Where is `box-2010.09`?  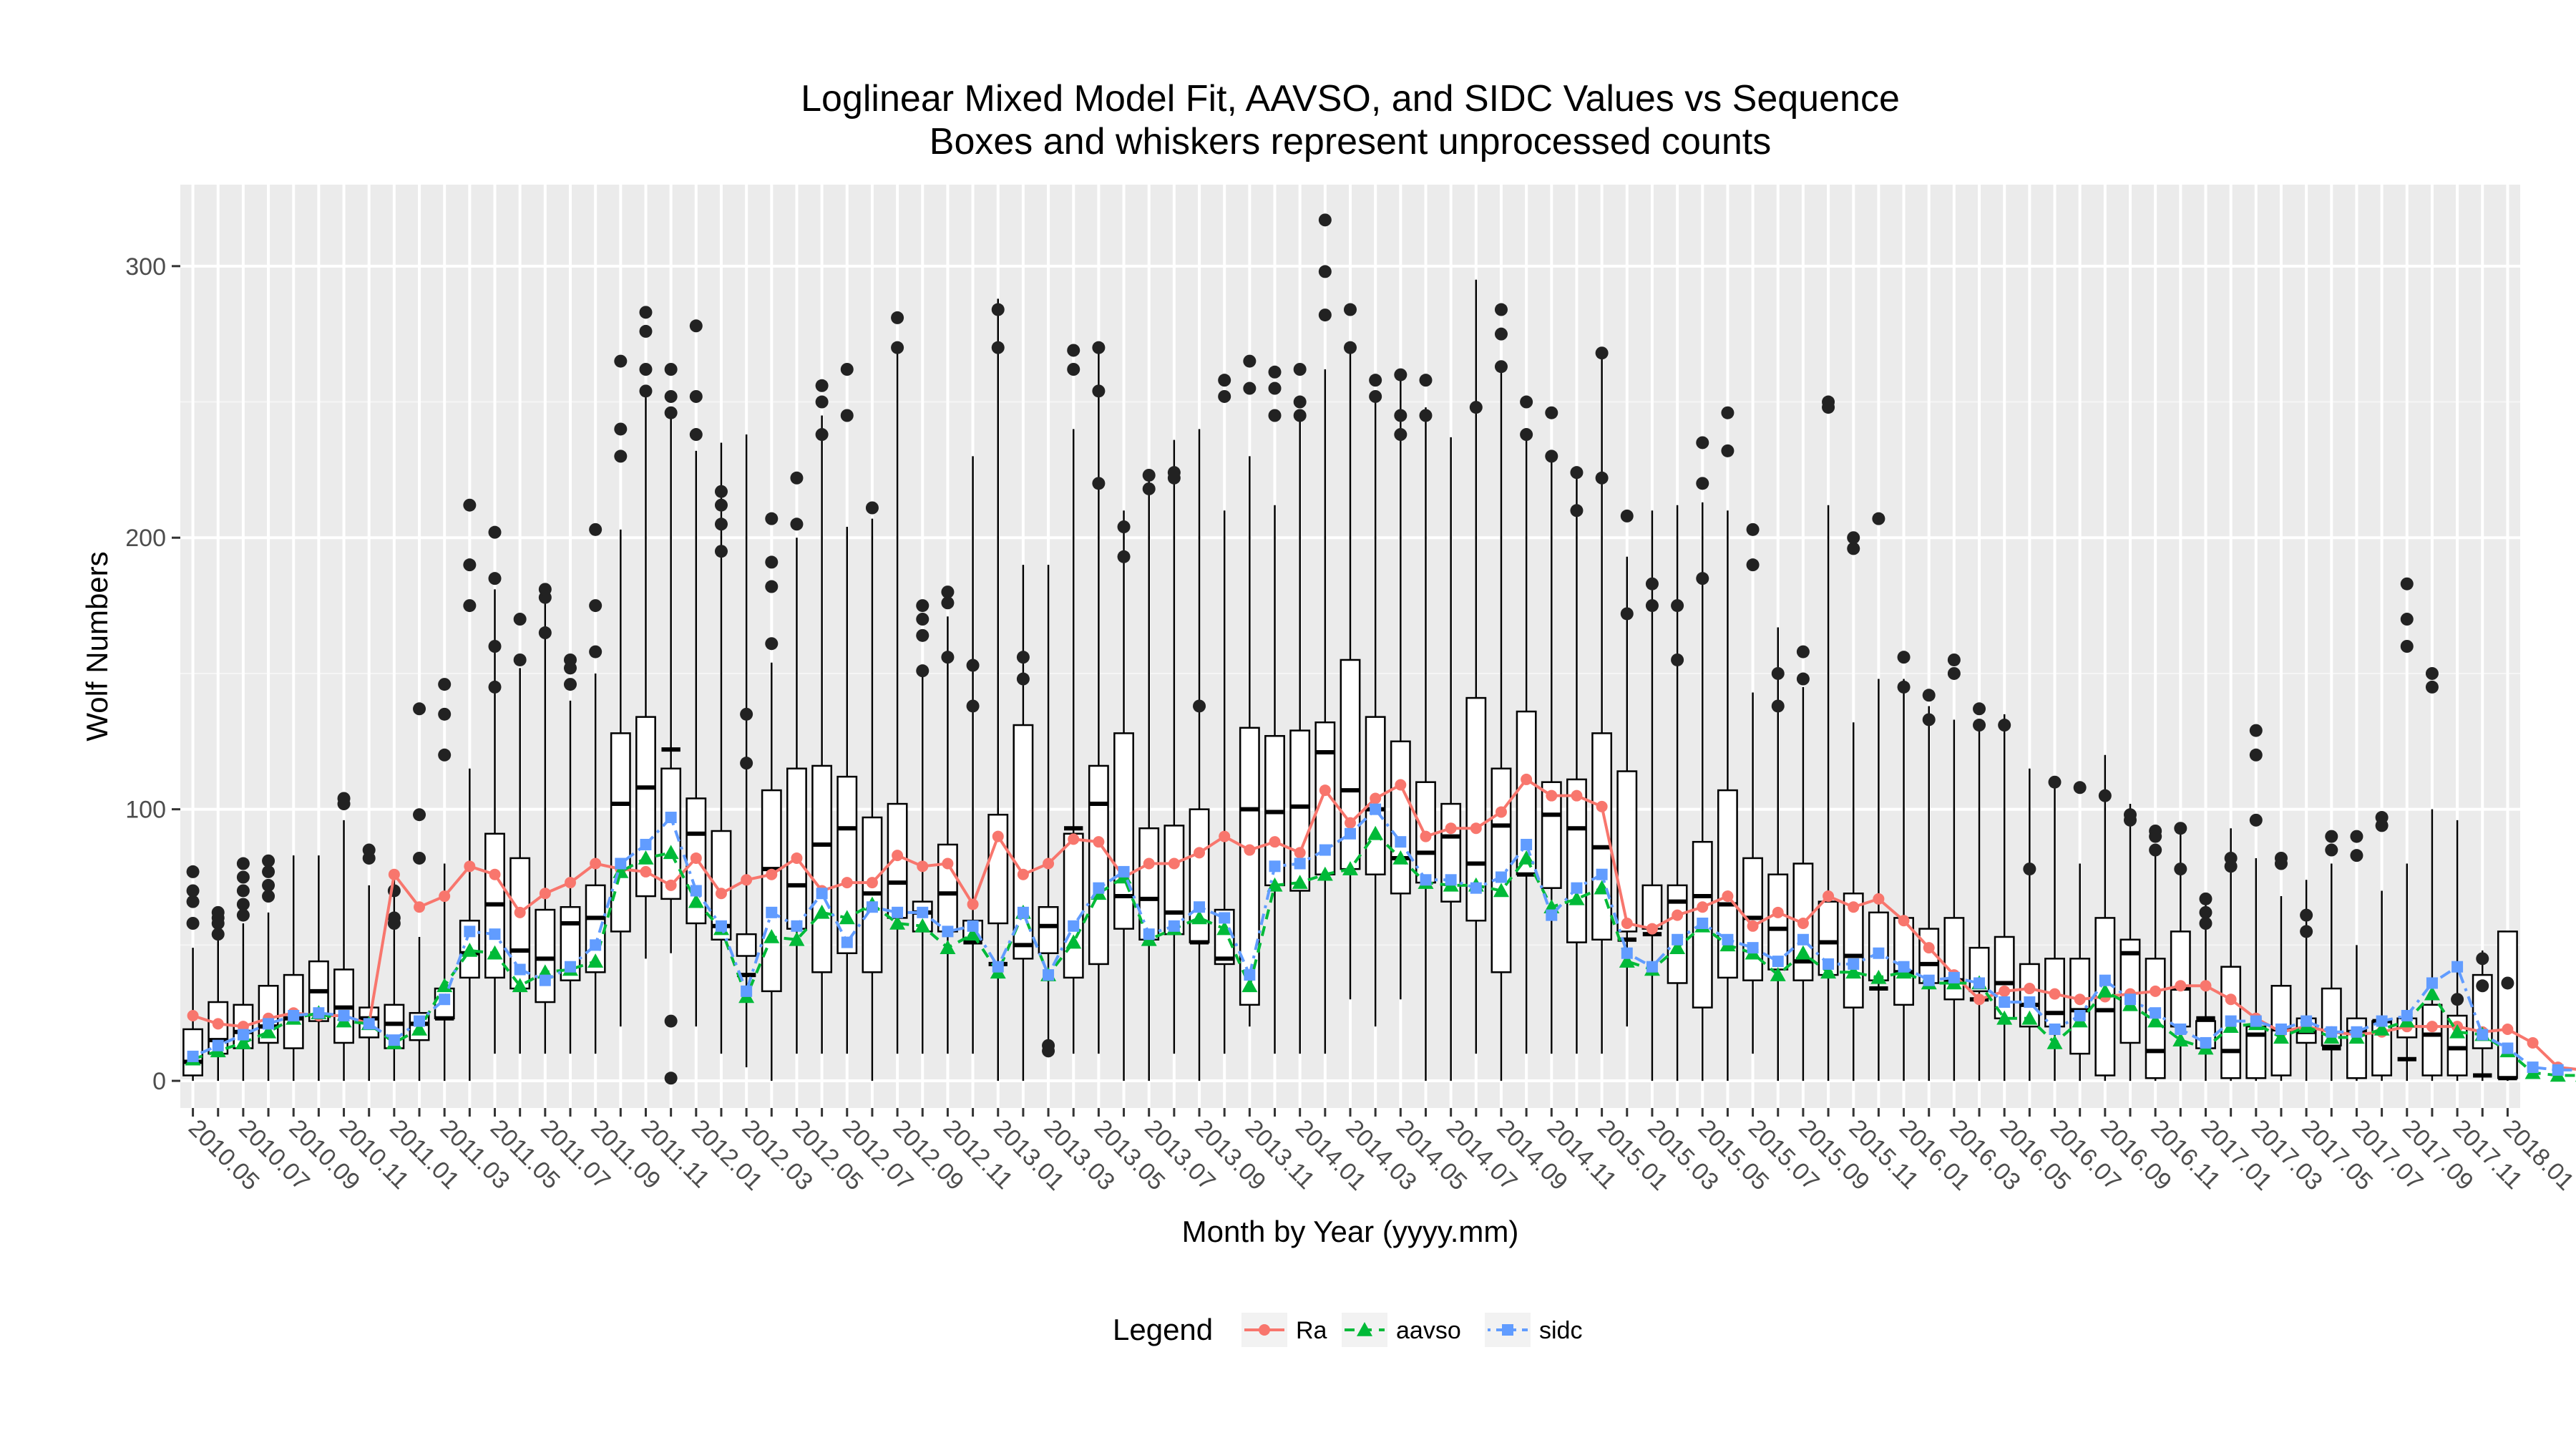
box-2010.09 is located at coordinates (293, 968).